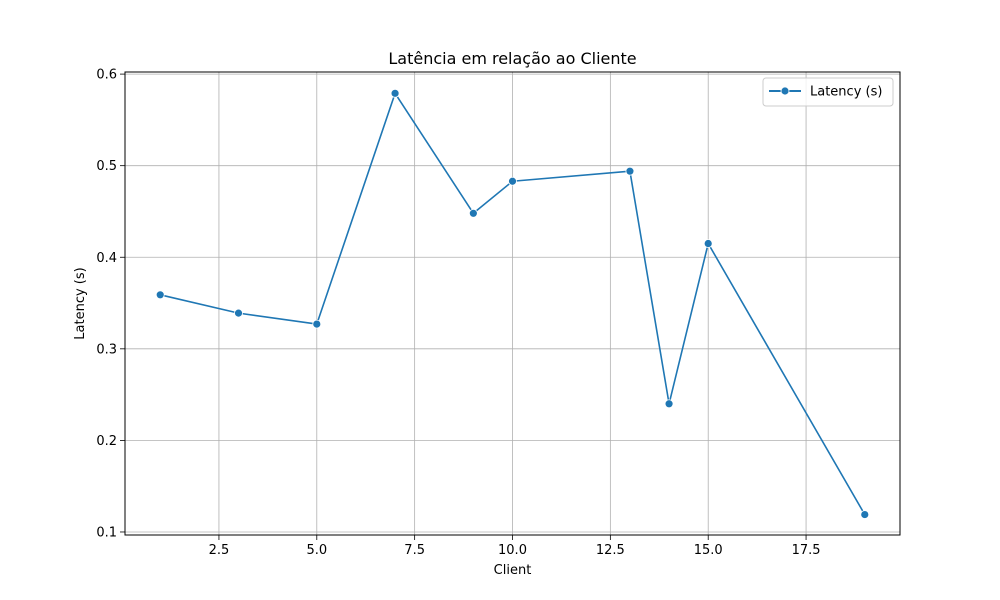 The image size is (1000, 600). Describe the element at coordinates (106, 258) in the screenshot. I see `y-tick-label: 0.4` at that location.